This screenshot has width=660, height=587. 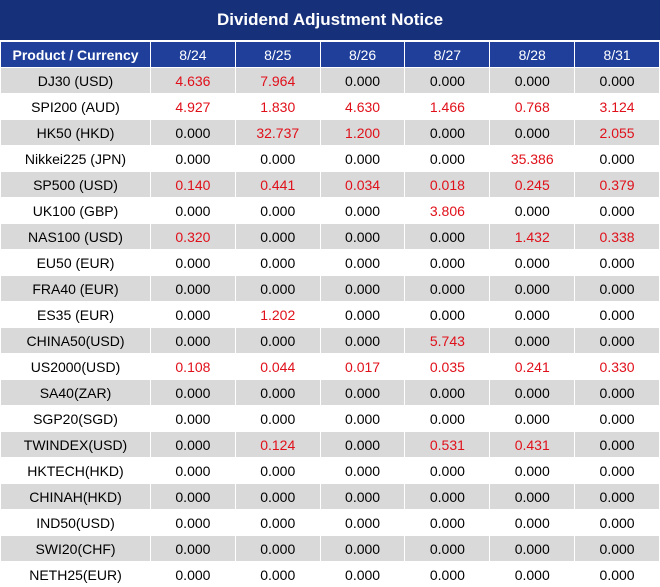 What do you see at coordinates (193, 106) in the screenshot?
I see `value-cell: 4.927` at bounding box center [193, 106].